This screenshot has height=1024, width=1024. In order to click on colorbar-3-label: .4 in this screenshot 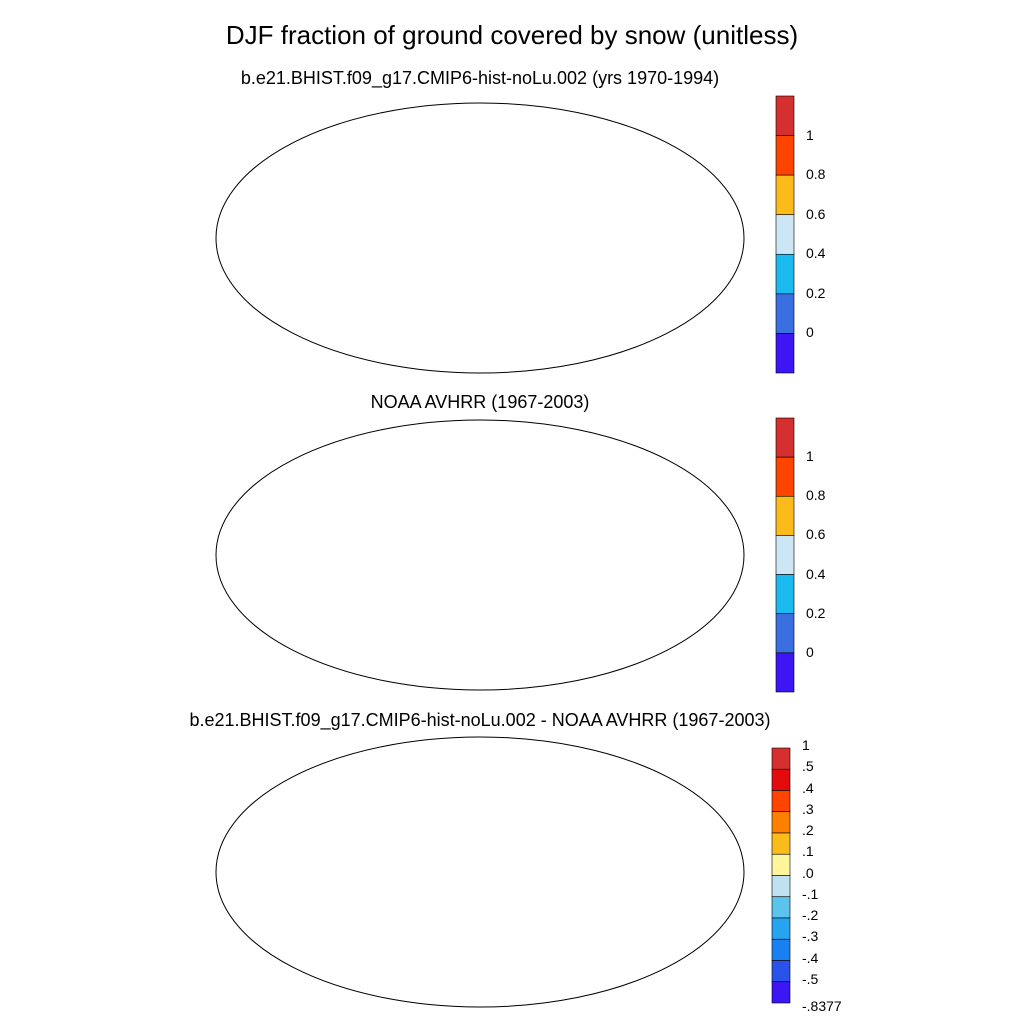, I will do `click(808, 787)`.